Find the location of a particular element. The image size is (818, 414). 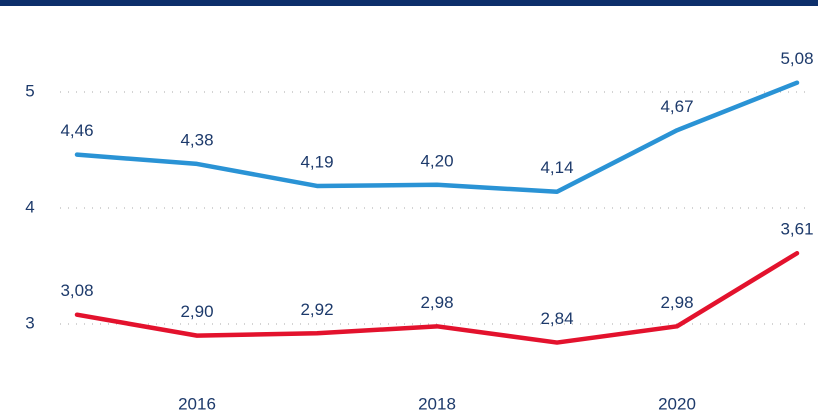

data-label: 4,46 is located at coordinates (76, 130).